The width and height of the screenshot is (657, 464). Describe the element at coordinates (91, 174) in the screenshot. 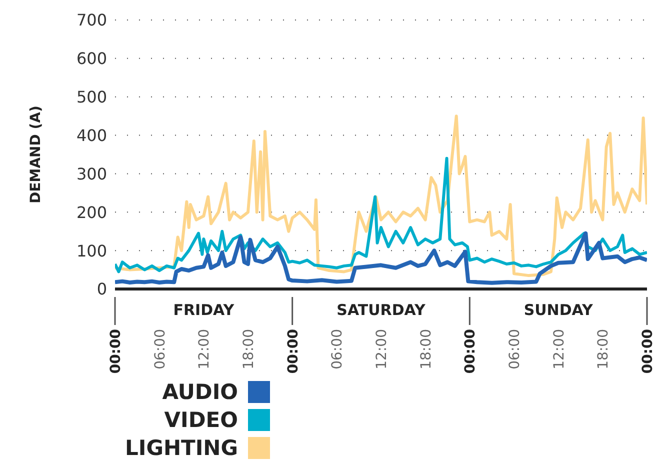

I see `y-tick-label: 300` at that location.